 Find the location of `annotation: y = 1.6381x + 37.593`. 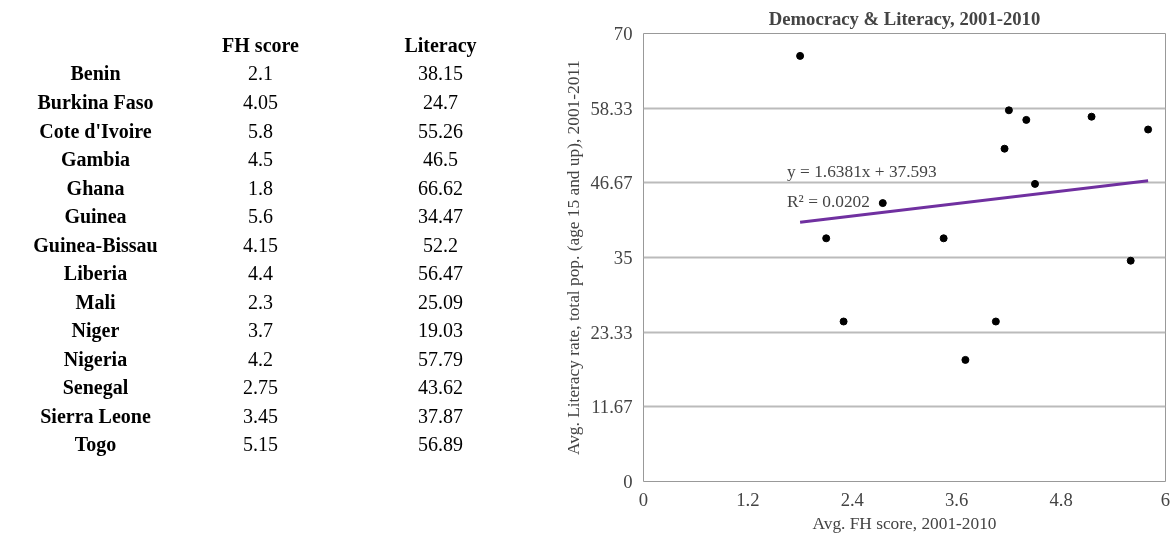

annotation: y = 1.6381x + 37.593 is located at coordinates (862, 171).